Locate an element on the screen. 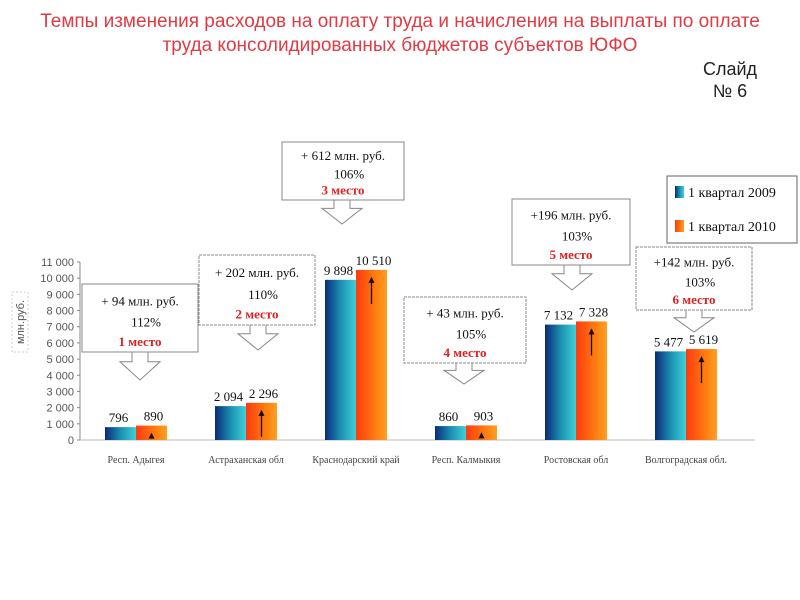 The width and height of the screenshot is (800, 600). data-label: 5 619 is located at coordinates (703, 339).